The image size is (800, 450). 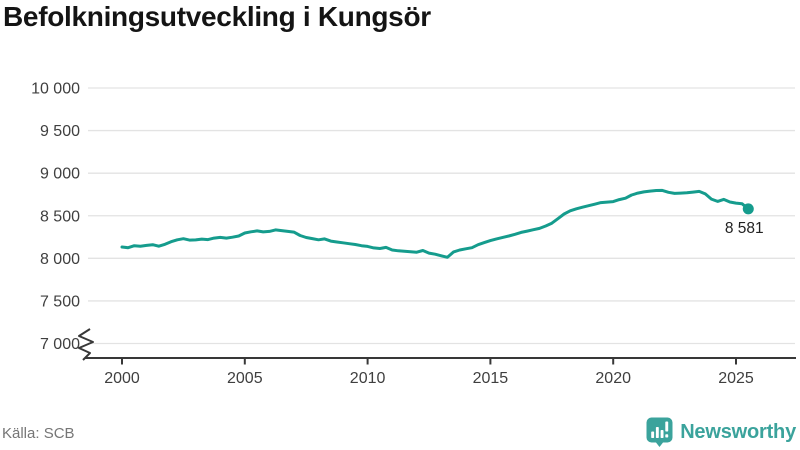 What do you see at coordinates (86, 344) in the screenshot?
I see `axis-break-squiggle` at bounding box center [86, 344].